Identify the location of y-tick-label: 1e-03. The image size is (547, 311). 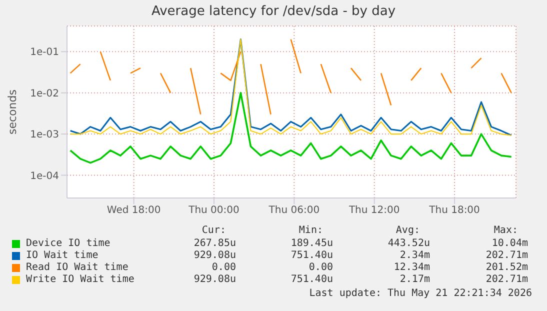
(44, 135).